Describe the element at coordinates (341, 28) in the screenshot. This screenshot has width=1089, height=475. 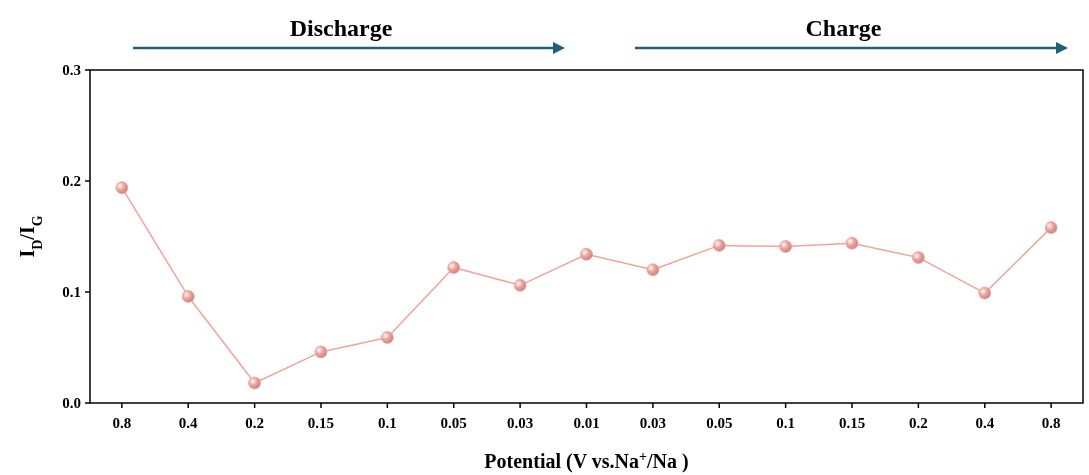
I see `text: Discharge` at that location.